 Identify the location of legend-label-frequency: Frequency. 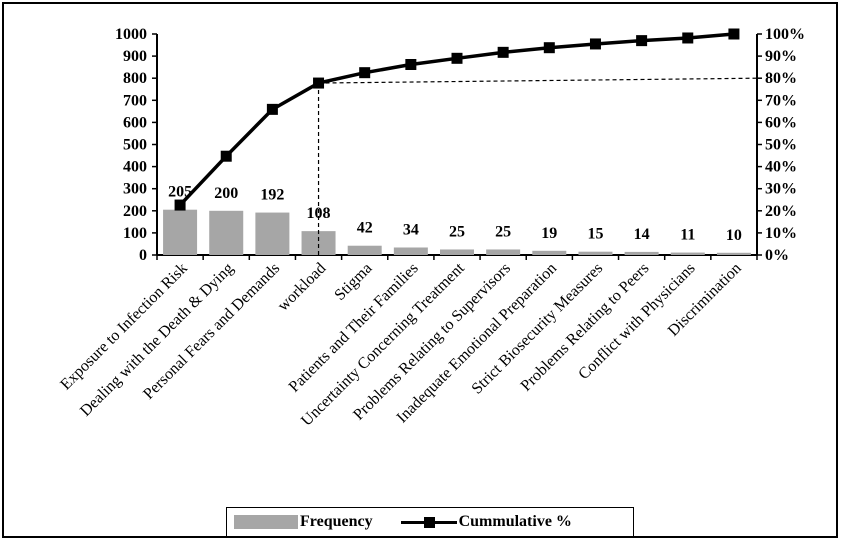
(336, 521).